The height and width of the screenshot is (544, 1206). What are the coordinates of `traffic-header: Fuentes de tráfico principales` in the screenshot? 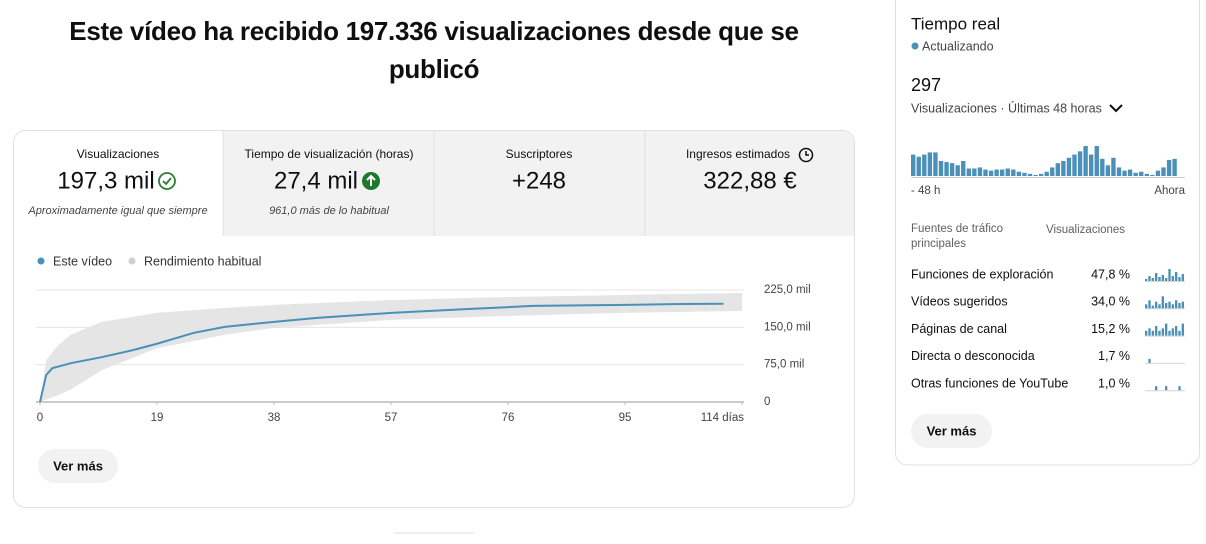 It's located at (957, 236).